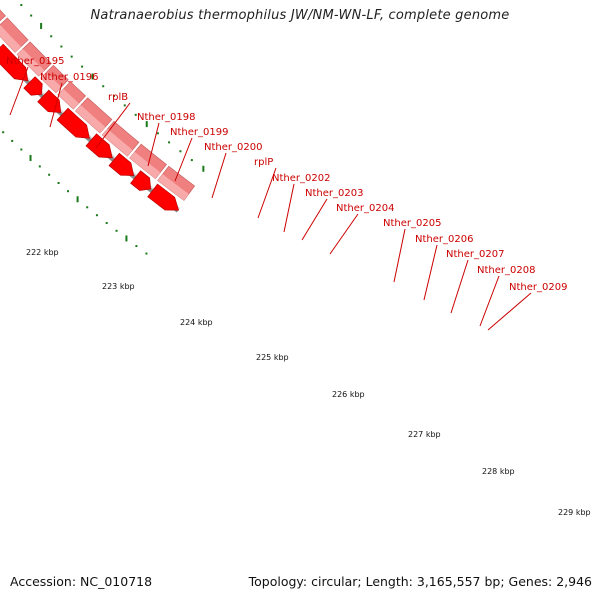  Describe the element at coordinates (301, 178) in the screenshot. I see `gene-label: Nther_0202` at that location.